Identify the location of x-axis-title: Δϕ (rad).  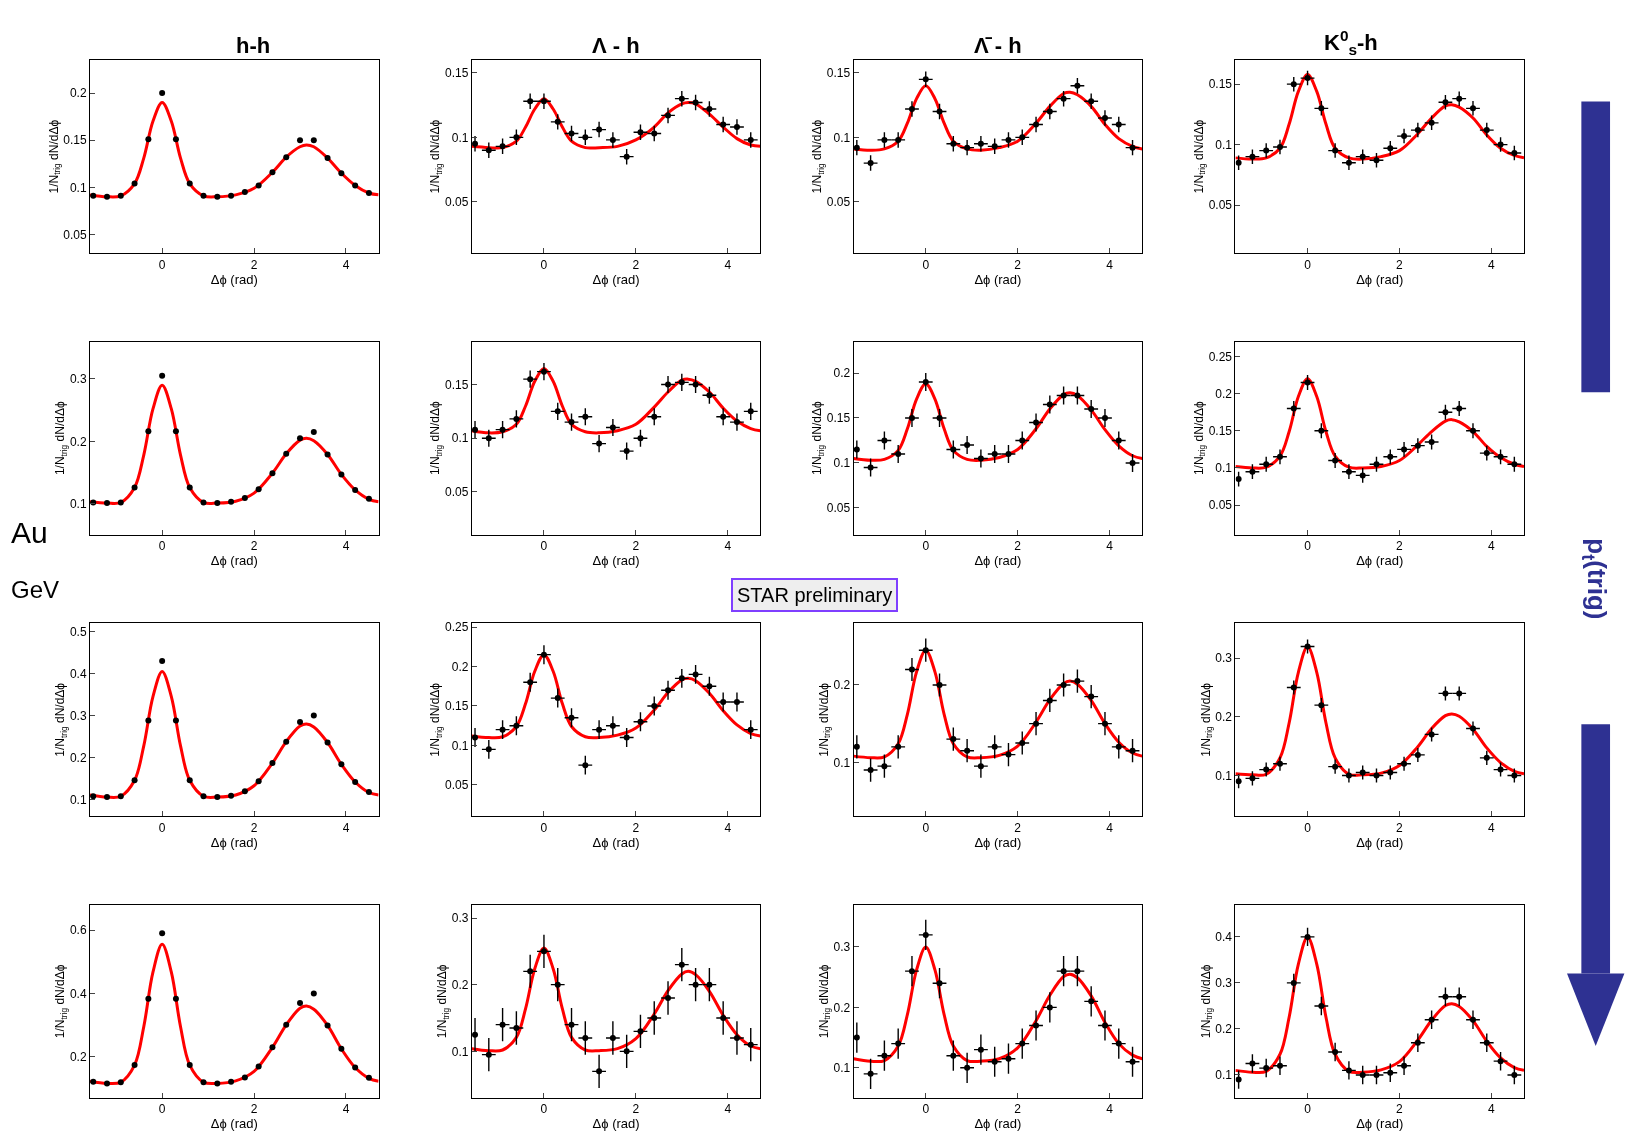
(616, 279).